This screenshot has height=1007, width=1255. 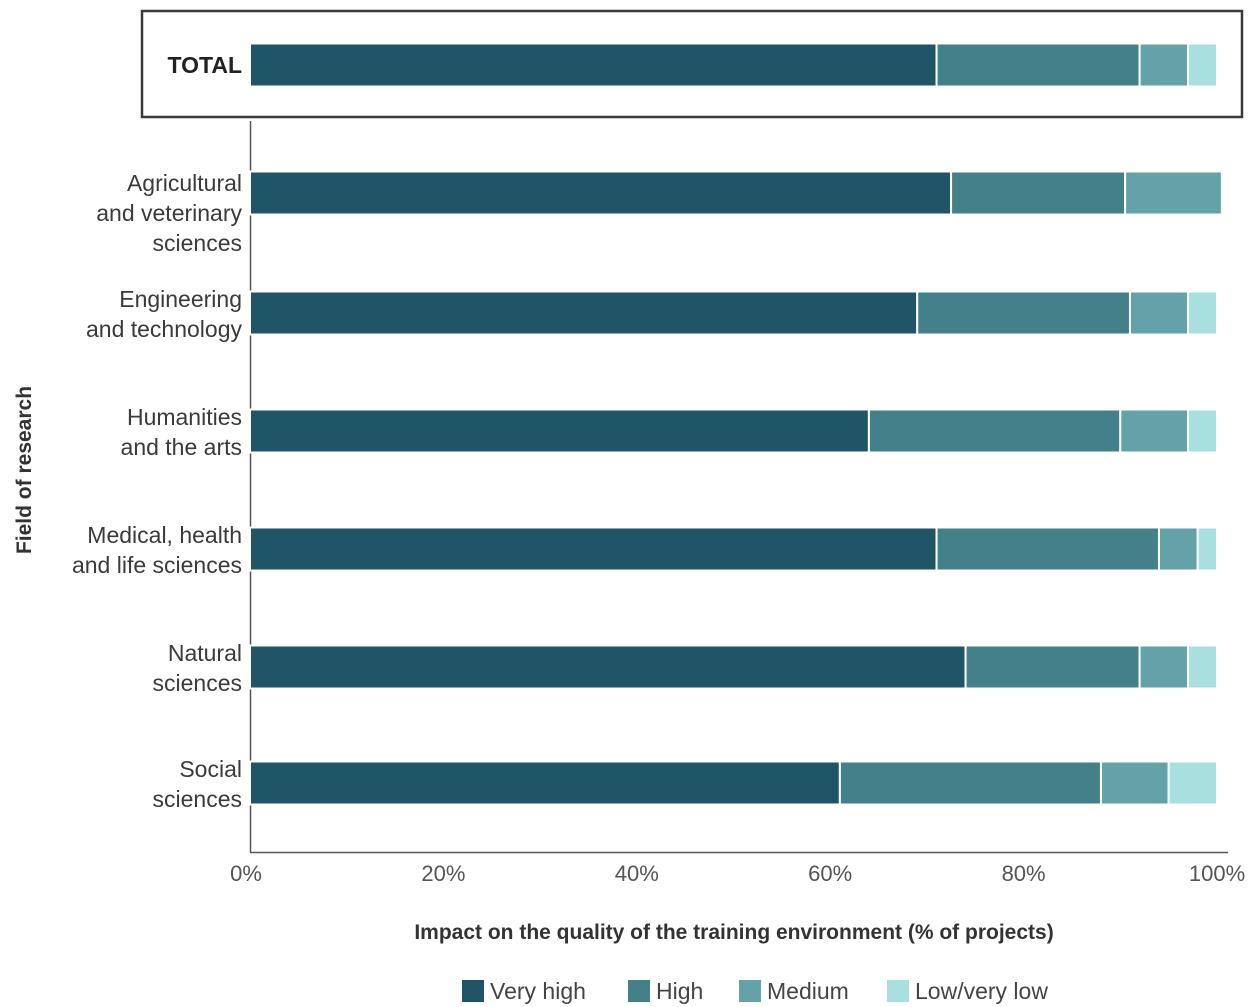 What do you see at coordinates (679, 991) in the screenshot?
I see `legend-label: High` at bounding box center [679, 991].